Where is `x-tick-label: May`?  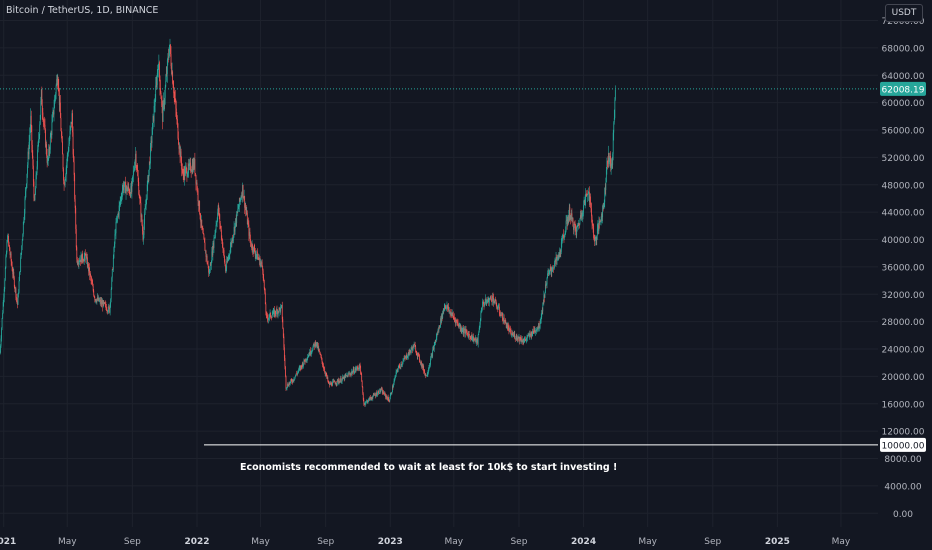
x-tick-label: May is located at coordinates (841, 542).